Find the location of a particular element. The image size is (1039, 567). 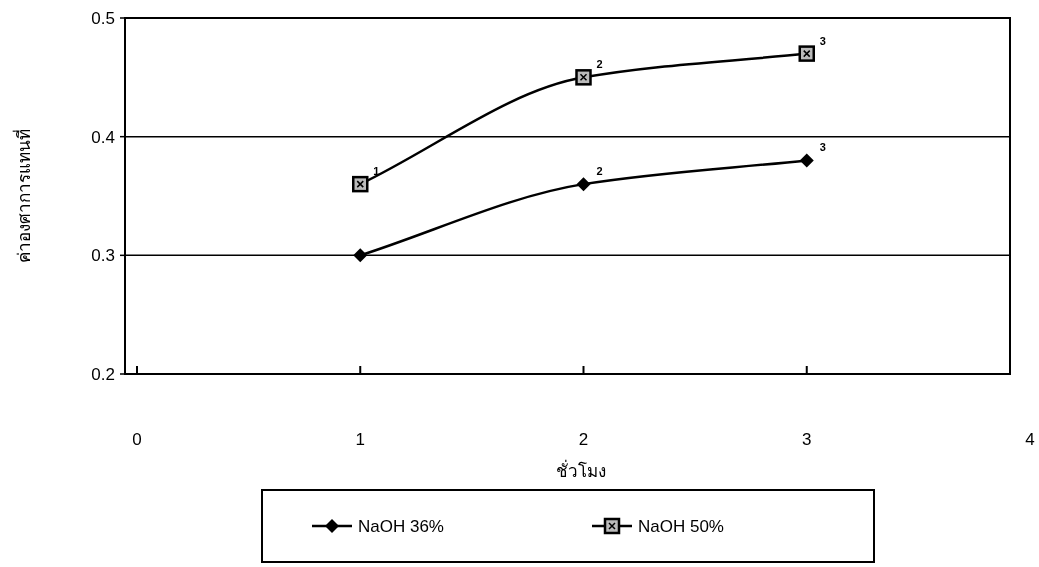

x-tick-label: 2 is located at coordinates (583, 439).